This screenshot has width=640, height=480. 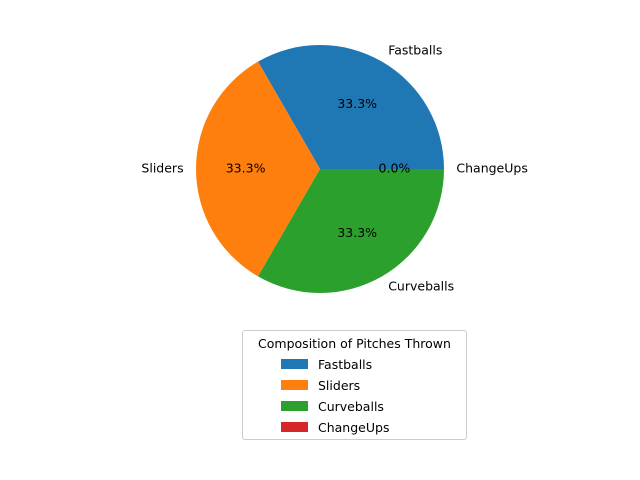 I want to click on slice-curveballs, so click(x=351, y=231).